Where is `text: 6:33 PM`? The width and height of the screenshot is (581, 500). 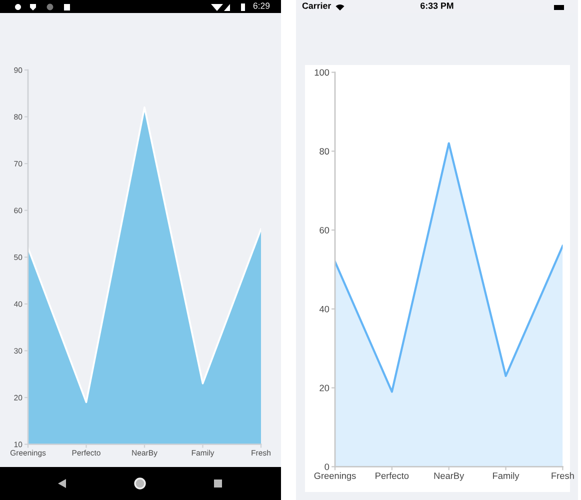
text: 6:33 PM is located at coordinates (437, 5).